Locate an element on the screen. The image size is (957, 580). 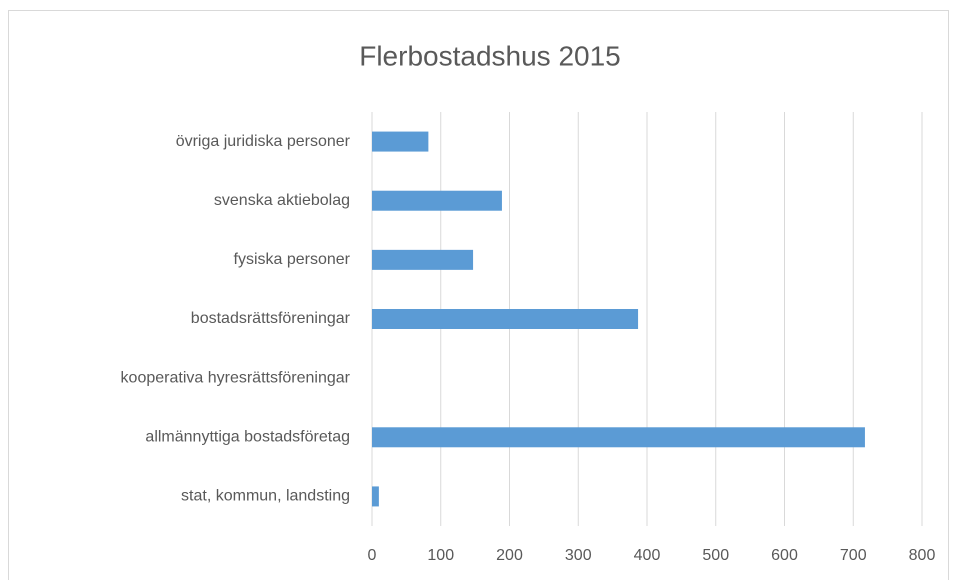
x-tick-label: 700 is located at coordinates (853, 555).